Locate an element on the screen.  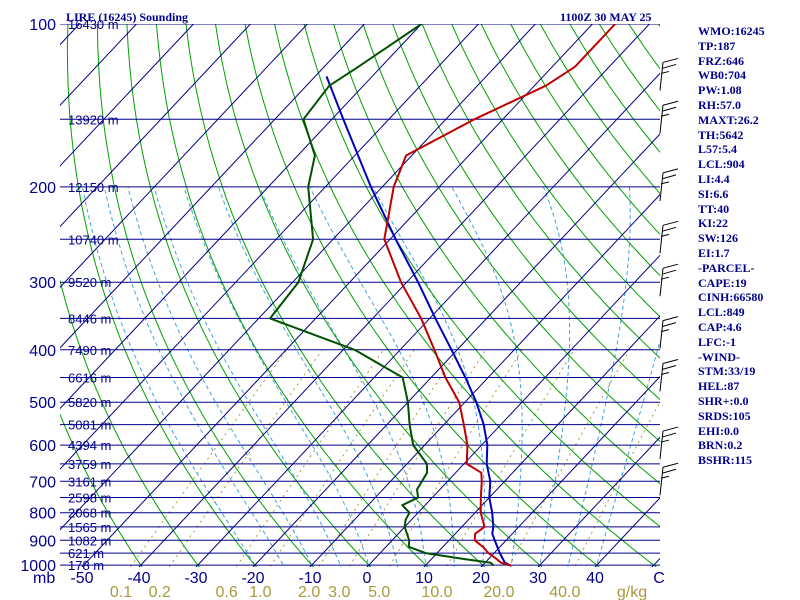
chart-title: LIRE (16245) Sounding is located at coordinates (127, 17).